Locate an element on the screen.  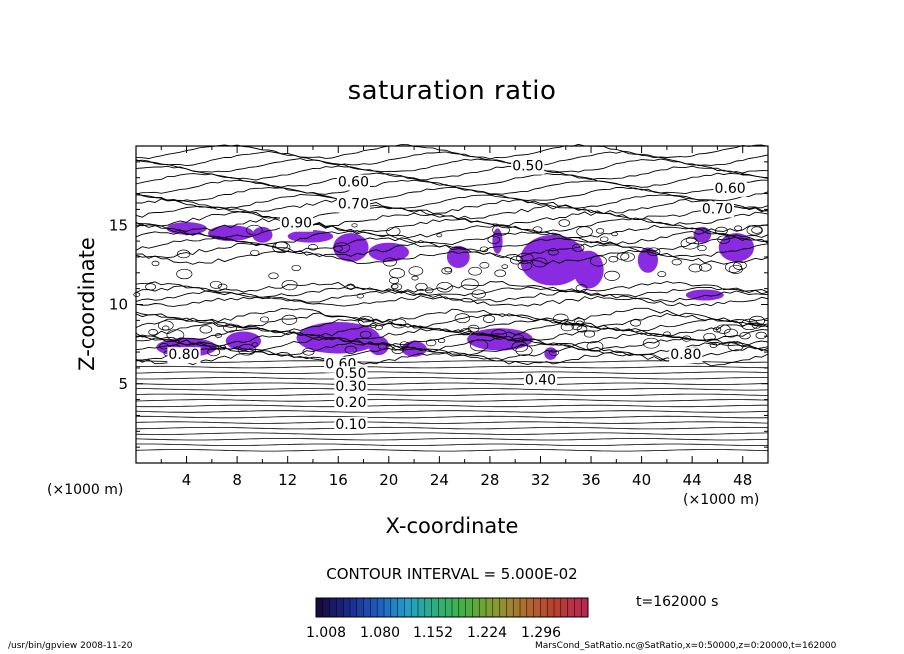
x-tick-label: 4 is located at coordinates (187, 480).